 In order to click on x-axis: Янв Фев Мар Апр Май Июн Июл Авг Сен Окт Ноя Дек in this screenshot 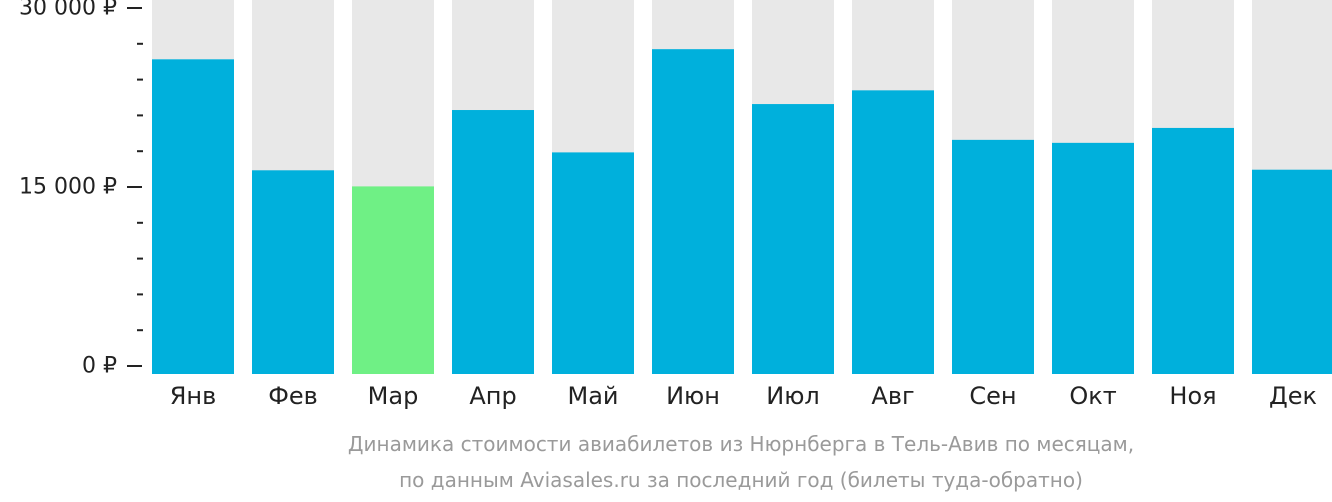, I will do `click(743, 396)`.